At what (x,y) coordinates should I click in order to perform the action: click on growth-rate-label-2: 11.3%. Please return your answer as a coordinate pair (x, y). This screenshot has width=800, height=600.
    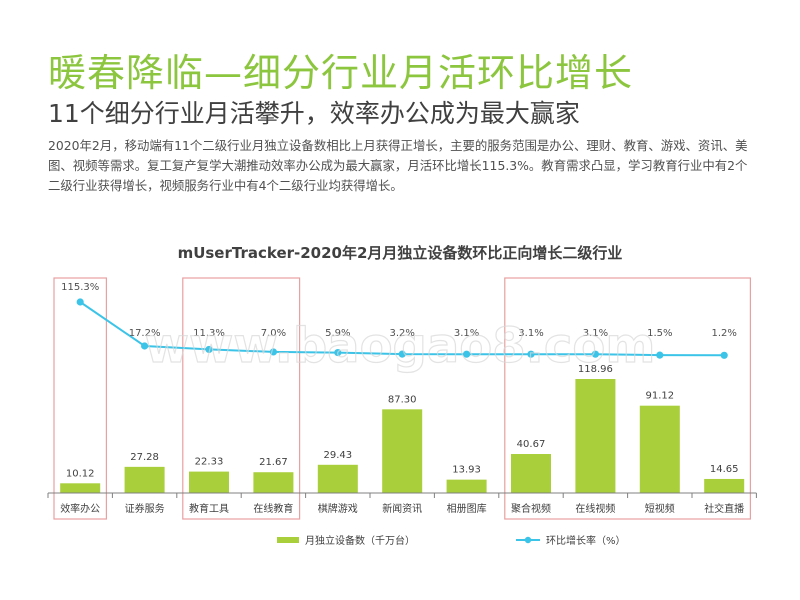
    Looking at the image, I should click on (209, 333).